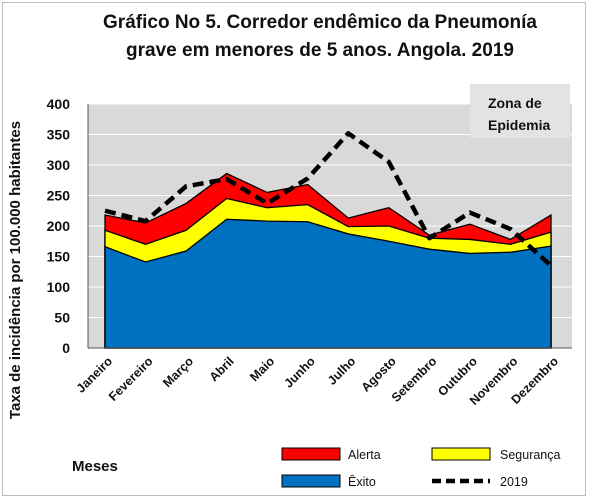 The width and height of the screenshot is (590, 500). I want to click on x-tick-label: Abril, so click(222, 369).